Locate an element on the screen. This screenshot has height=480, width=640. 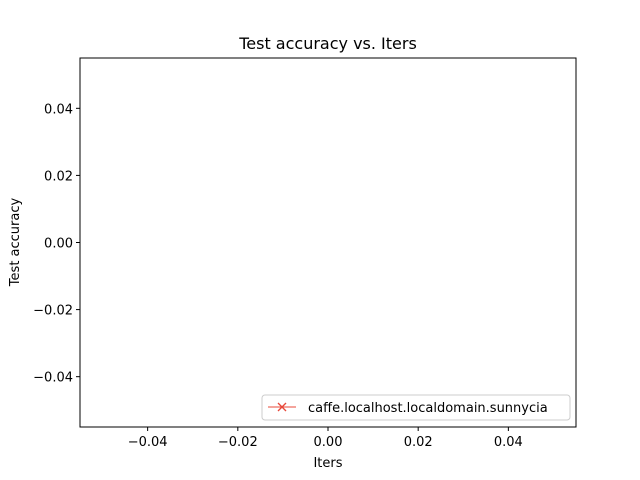
y-tick-label: 0.02 is located at coordinates (58, 176).